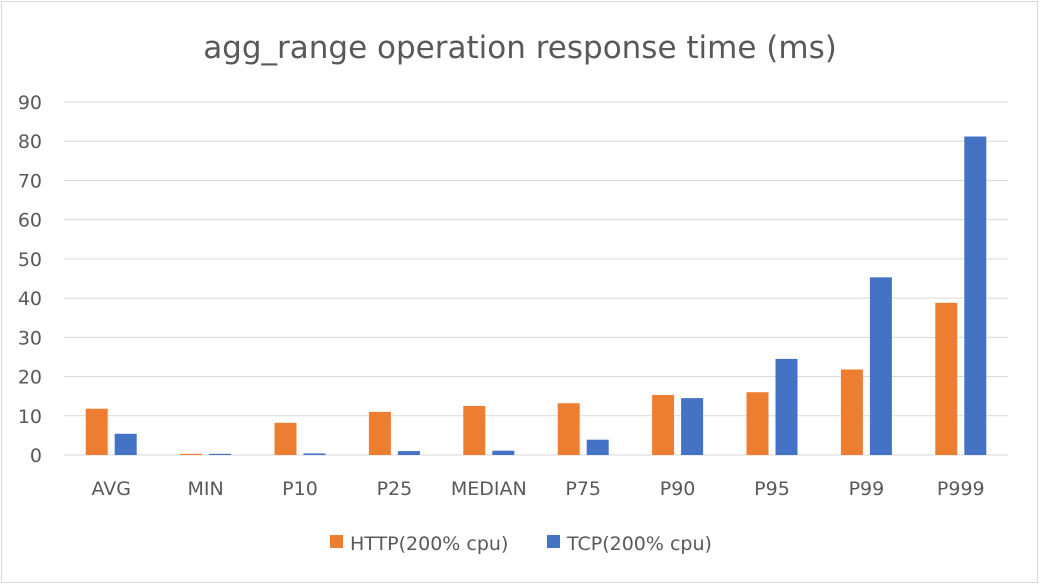 This screenshot has height=586, width=1041. Describe the element at coordinates (583, 489) in the screenshot. I see `x-tick-label: P75` at that location.